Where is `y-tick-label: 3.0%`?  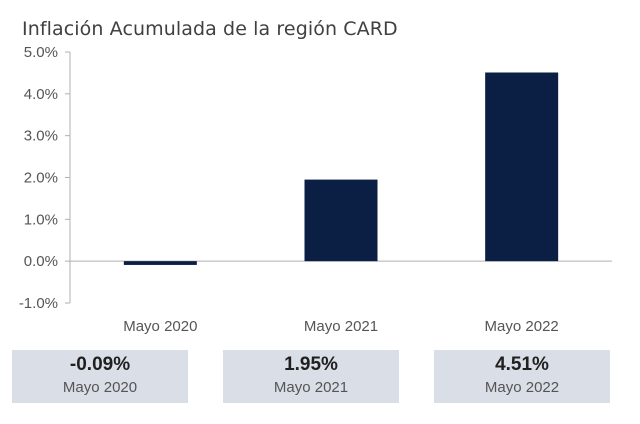 y-tick-label: 3.0% is located at coordinates (41, 136).